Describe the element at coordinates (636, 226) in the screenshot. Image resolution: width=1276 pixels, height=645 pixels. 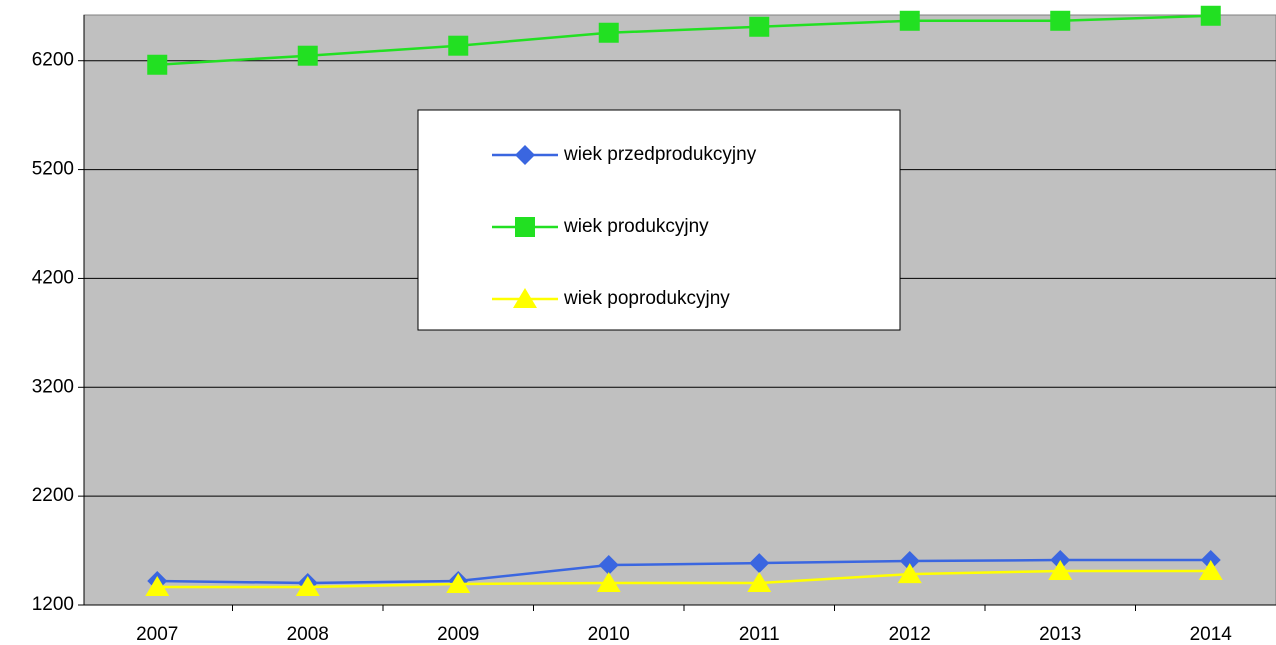
I see `legend-label: wiek produkcyjny` at that location.